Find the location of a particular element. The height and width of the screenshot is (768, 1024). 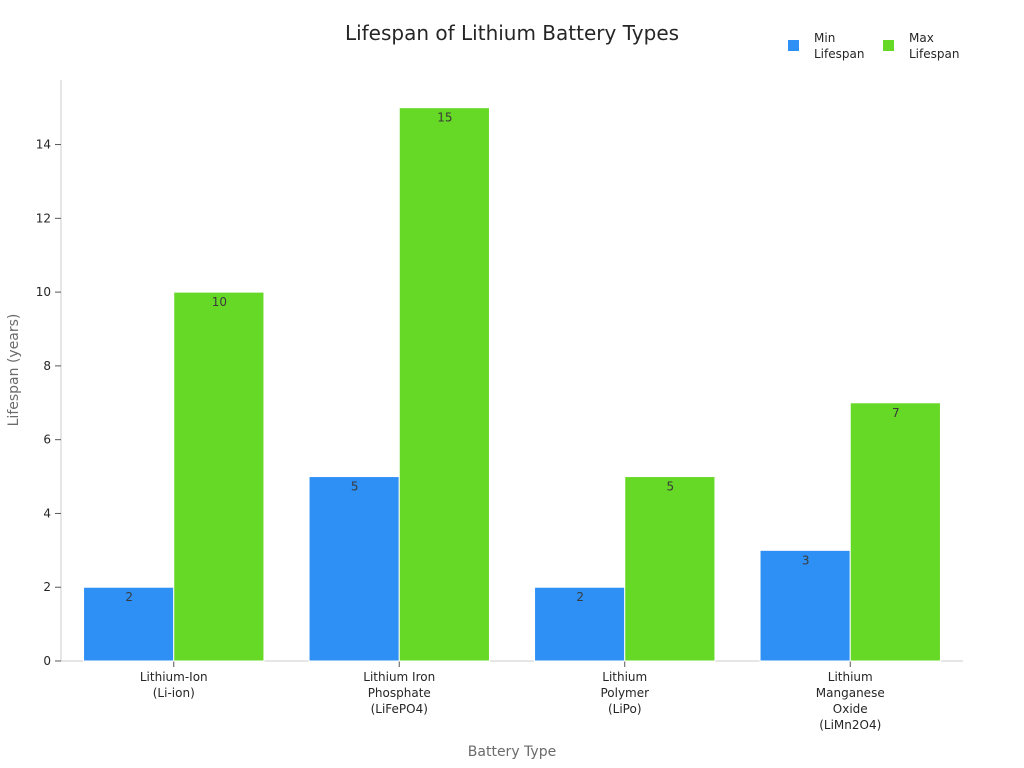

y-tick-label: 4 is located at coordinates (47, 513).